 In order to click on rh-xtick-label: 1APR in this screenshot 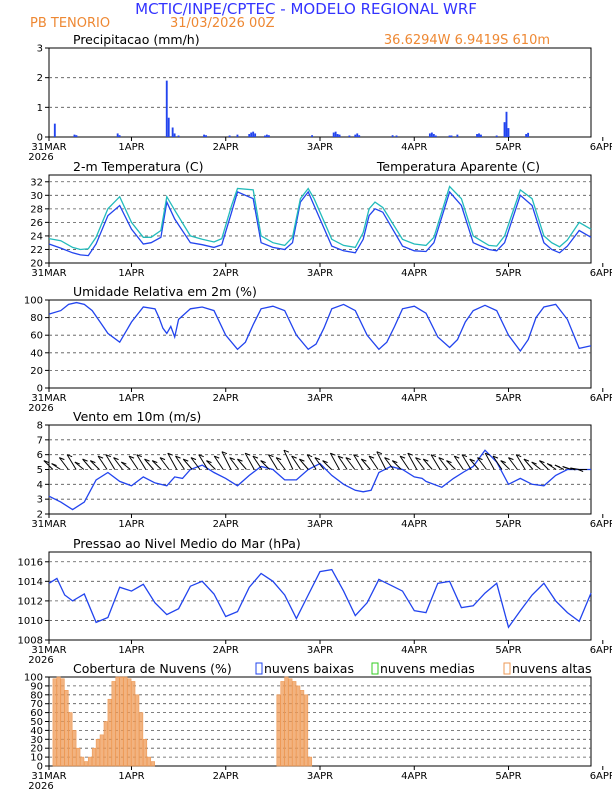, I will do `click(131, 398)`.